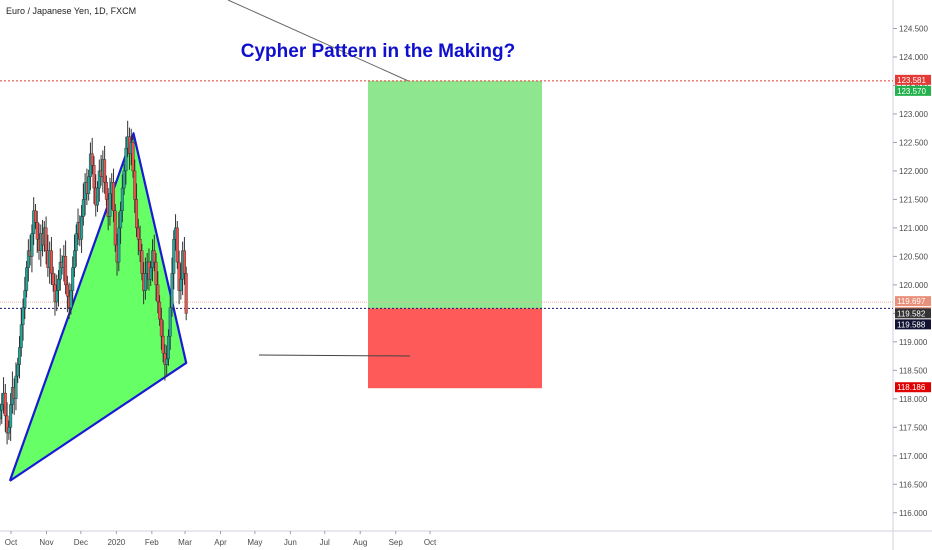  Describe the element at coordinates (913, 370) in the screenshot. I see `price-tick-label: 118.500` at that location.